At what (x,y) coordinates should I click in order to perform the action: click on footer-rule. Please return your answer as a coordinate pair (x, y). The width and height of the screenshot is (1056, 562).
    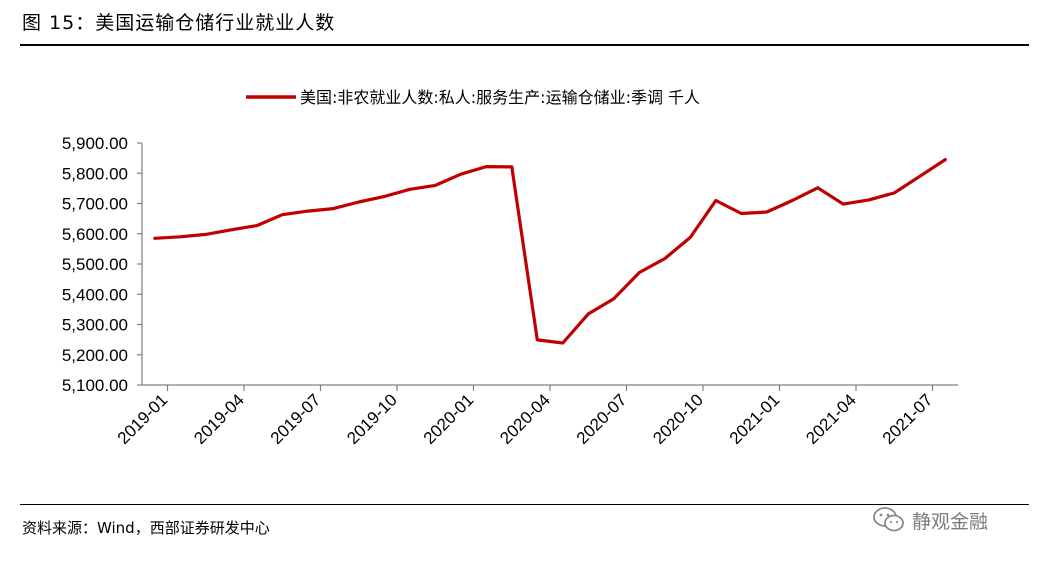
    Looking at the image, I should click on (524, 504).